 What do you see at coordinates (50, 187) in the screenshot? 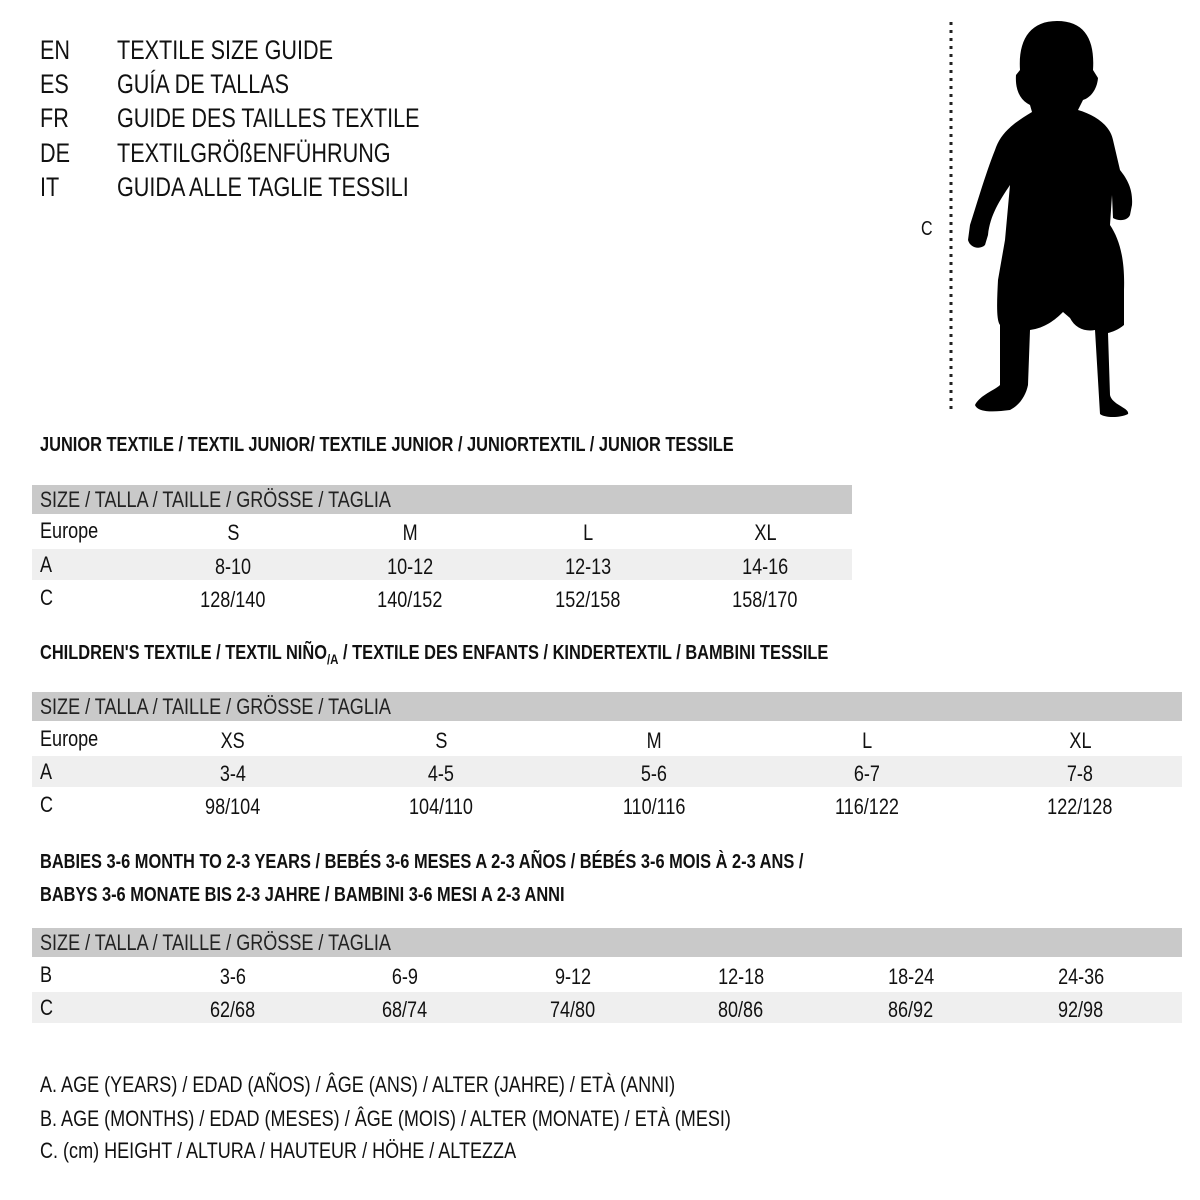
I see `lang-code-it: IT` at bounding box center [50, 187].